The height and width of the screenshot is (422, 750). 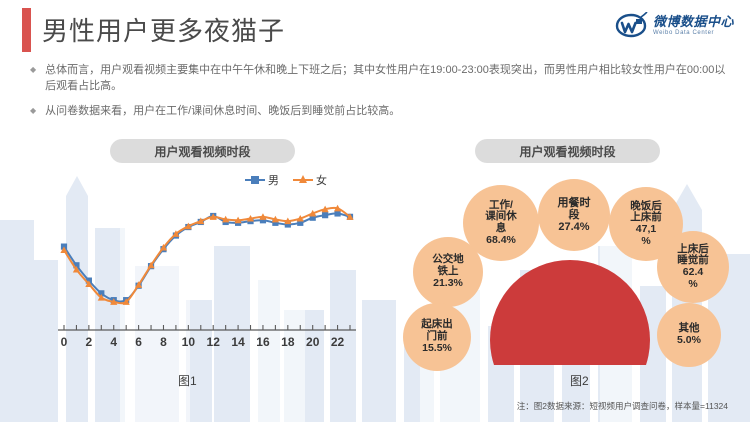 I want to click on viewing-time-line-chart: 0 2 4 6 8 10 12 14 16 18 20 22, so click(x=207, y=276).